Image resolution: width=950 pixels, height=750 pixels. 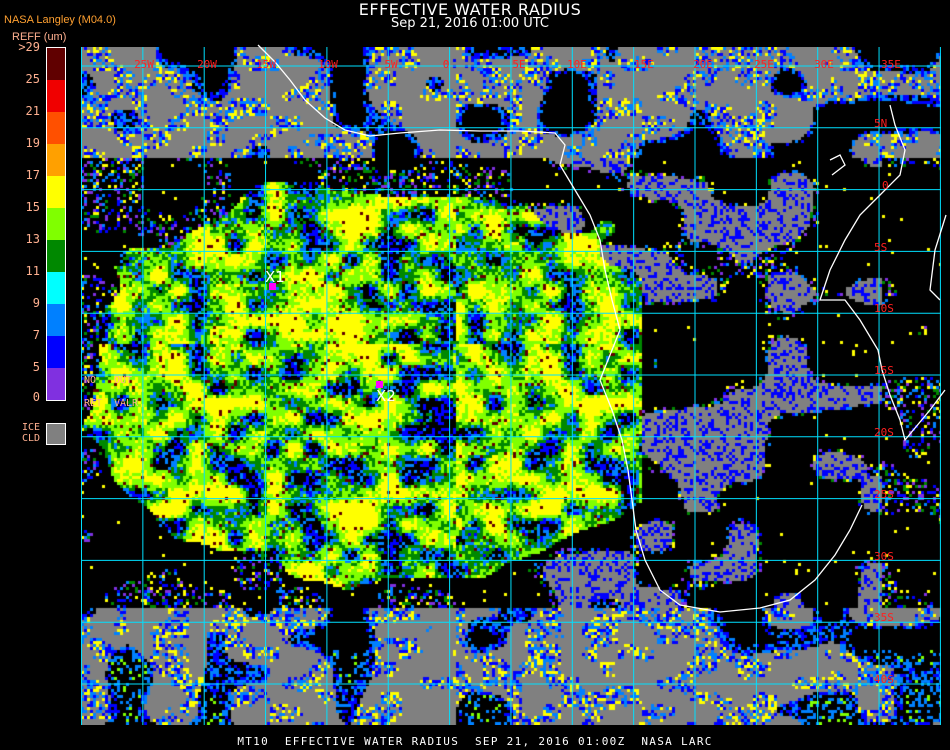 I want to click on ret-label: RET, so click(x=93, y=403).